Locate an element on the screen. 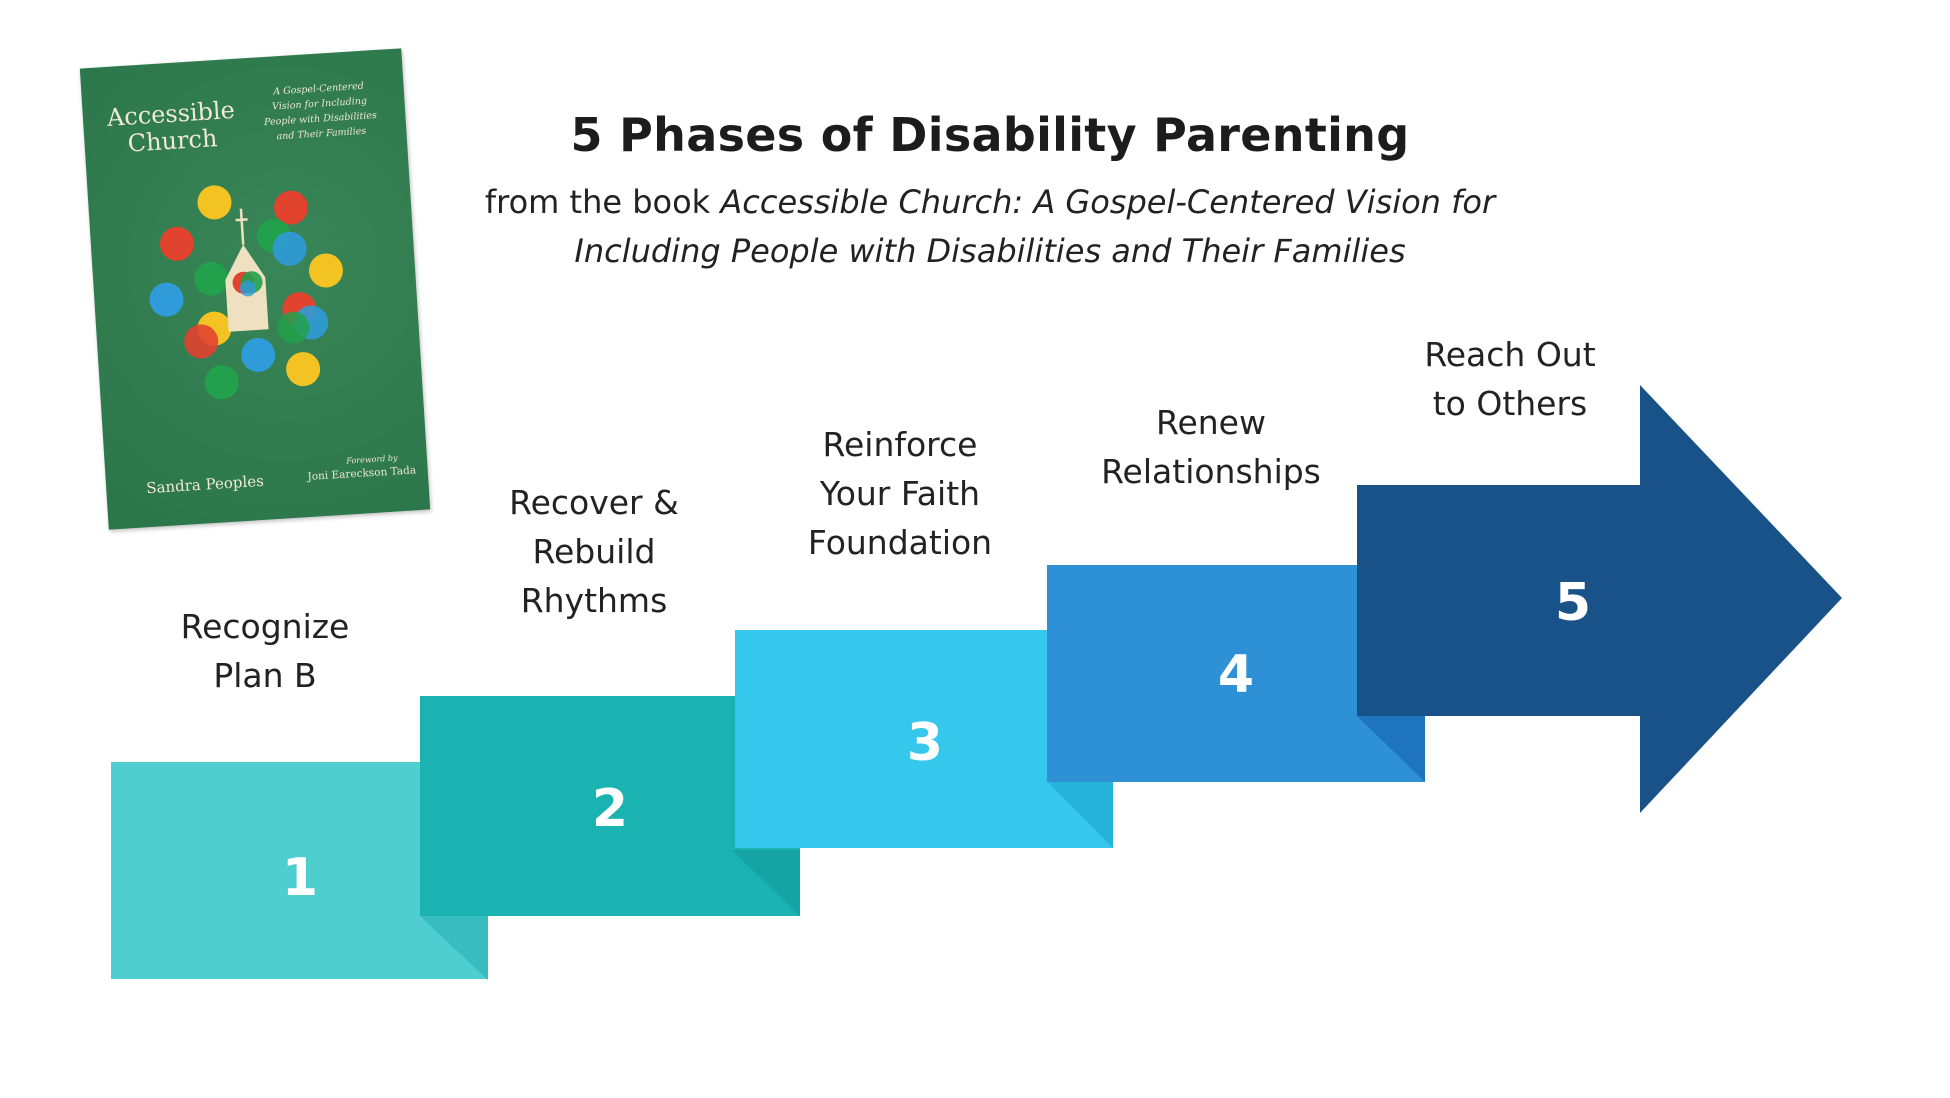 The height and width of the screenshot is (1098, 1950). phase-3-fold is located at coordinates (1080, 815).